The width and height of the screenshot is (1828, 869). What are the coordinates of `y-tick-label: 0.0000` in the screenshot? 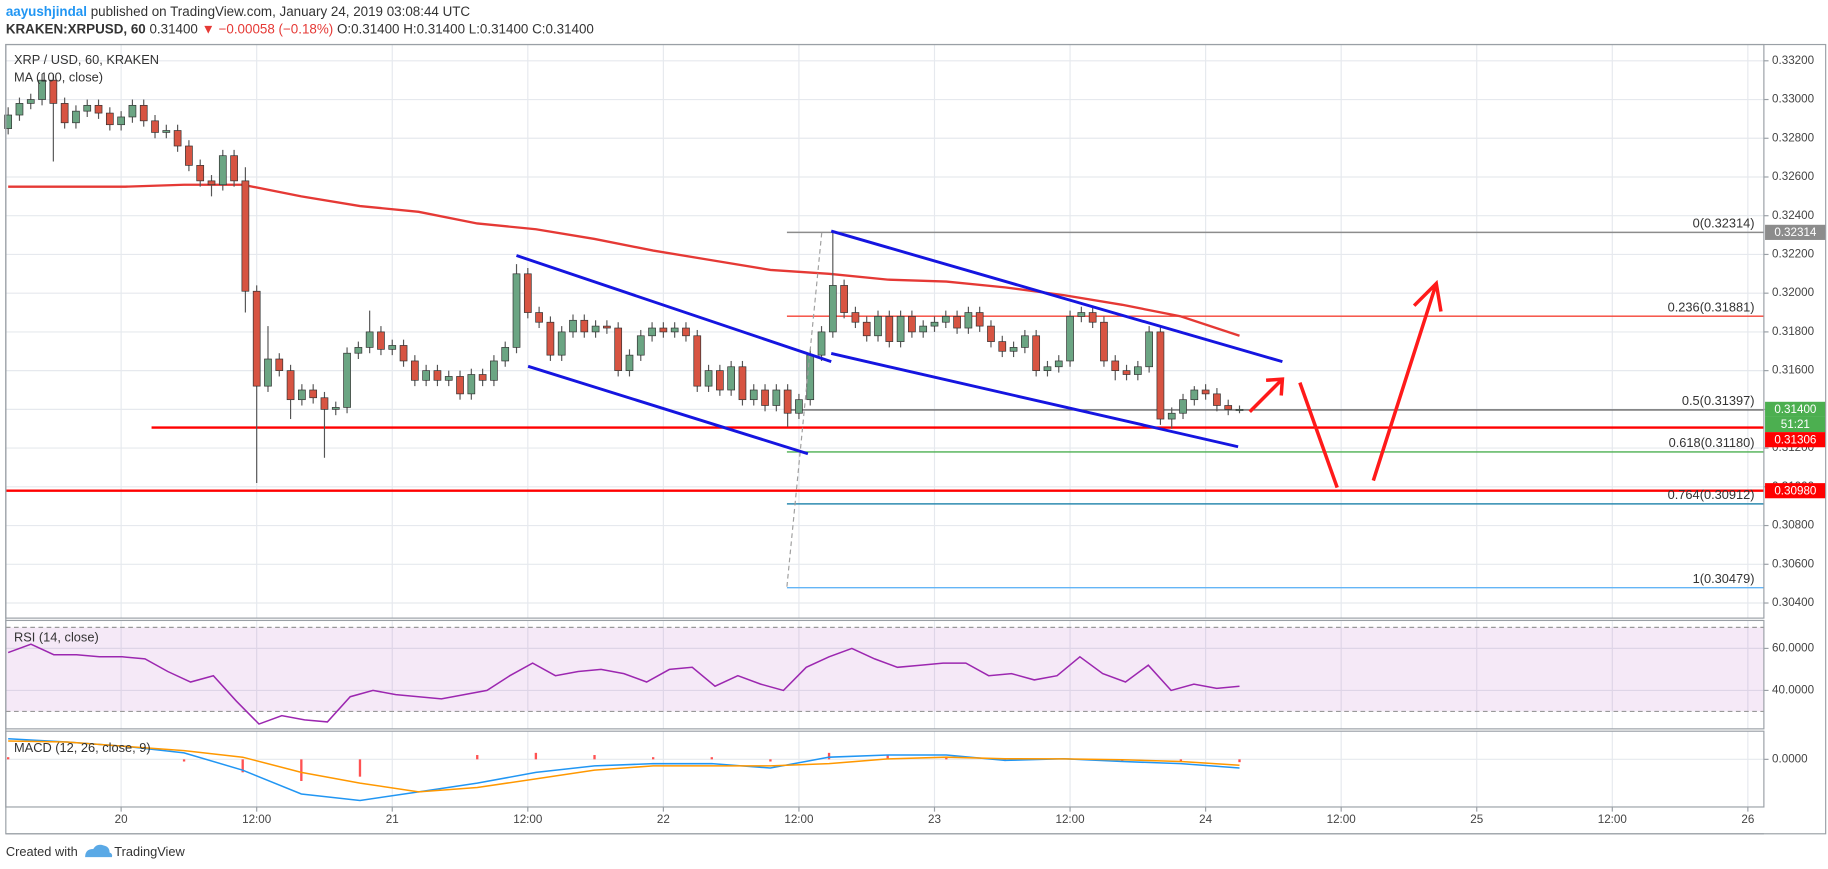 It's located at (1790, 758).